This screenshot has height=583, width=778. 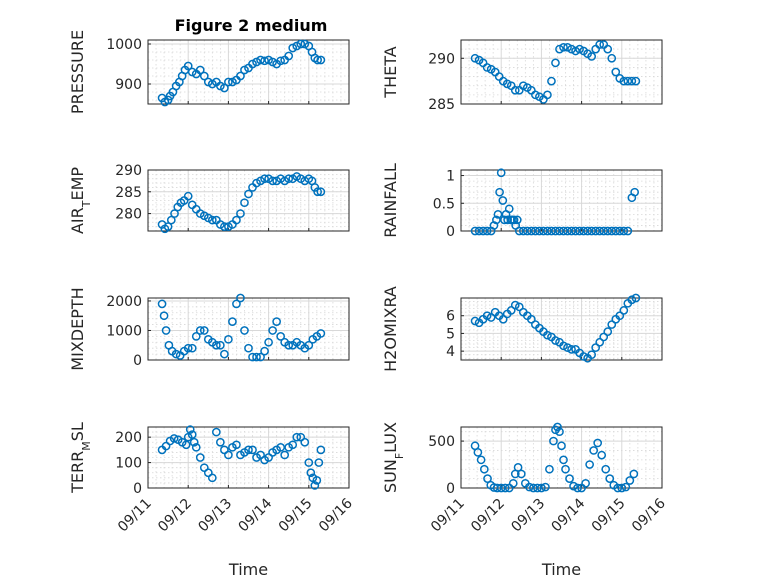 What do you see at coordinates (441, 442) in the screenshot?
I see `y-tick-label: 500` at bounding box center [441, 442].